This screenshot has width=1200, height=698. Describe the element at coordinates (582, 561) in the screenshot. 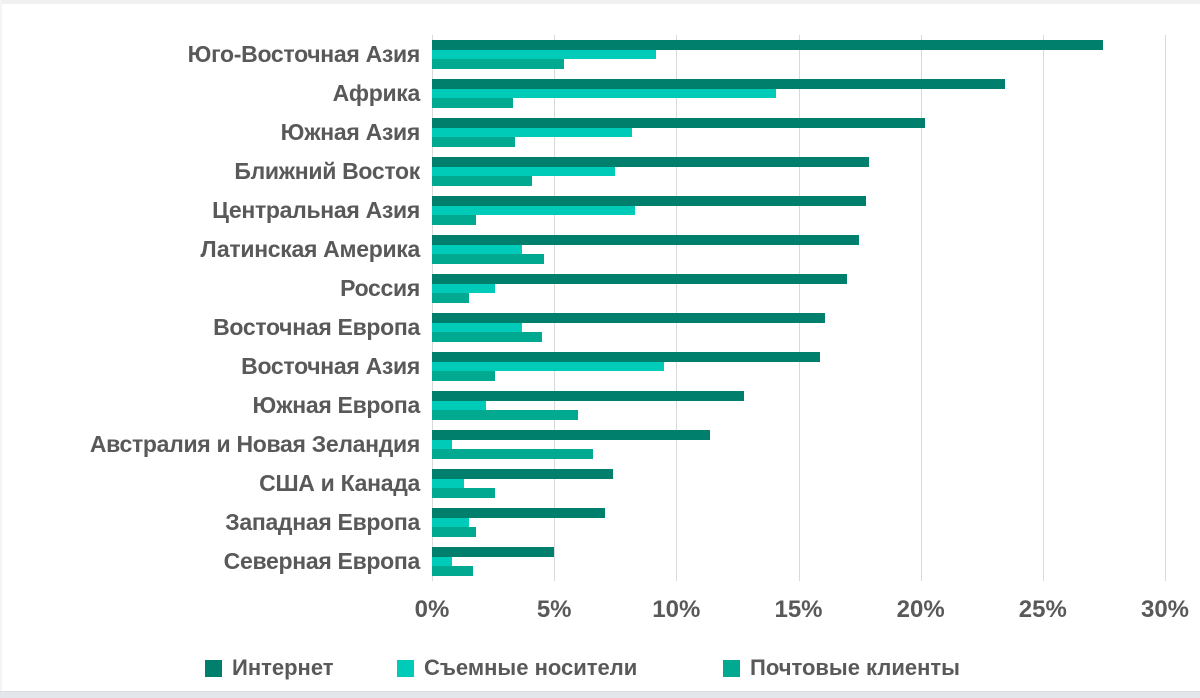

I see `category-row: Северная Европа` at that location.